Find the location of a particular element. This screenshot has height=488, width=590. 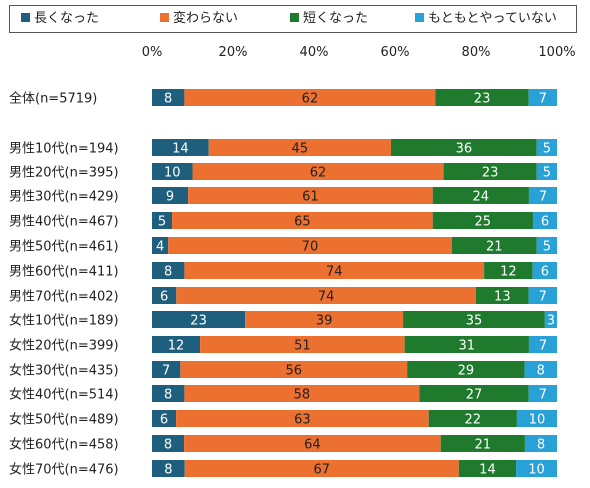

x-tick-label: 100% is located at coordinates (556, 52).